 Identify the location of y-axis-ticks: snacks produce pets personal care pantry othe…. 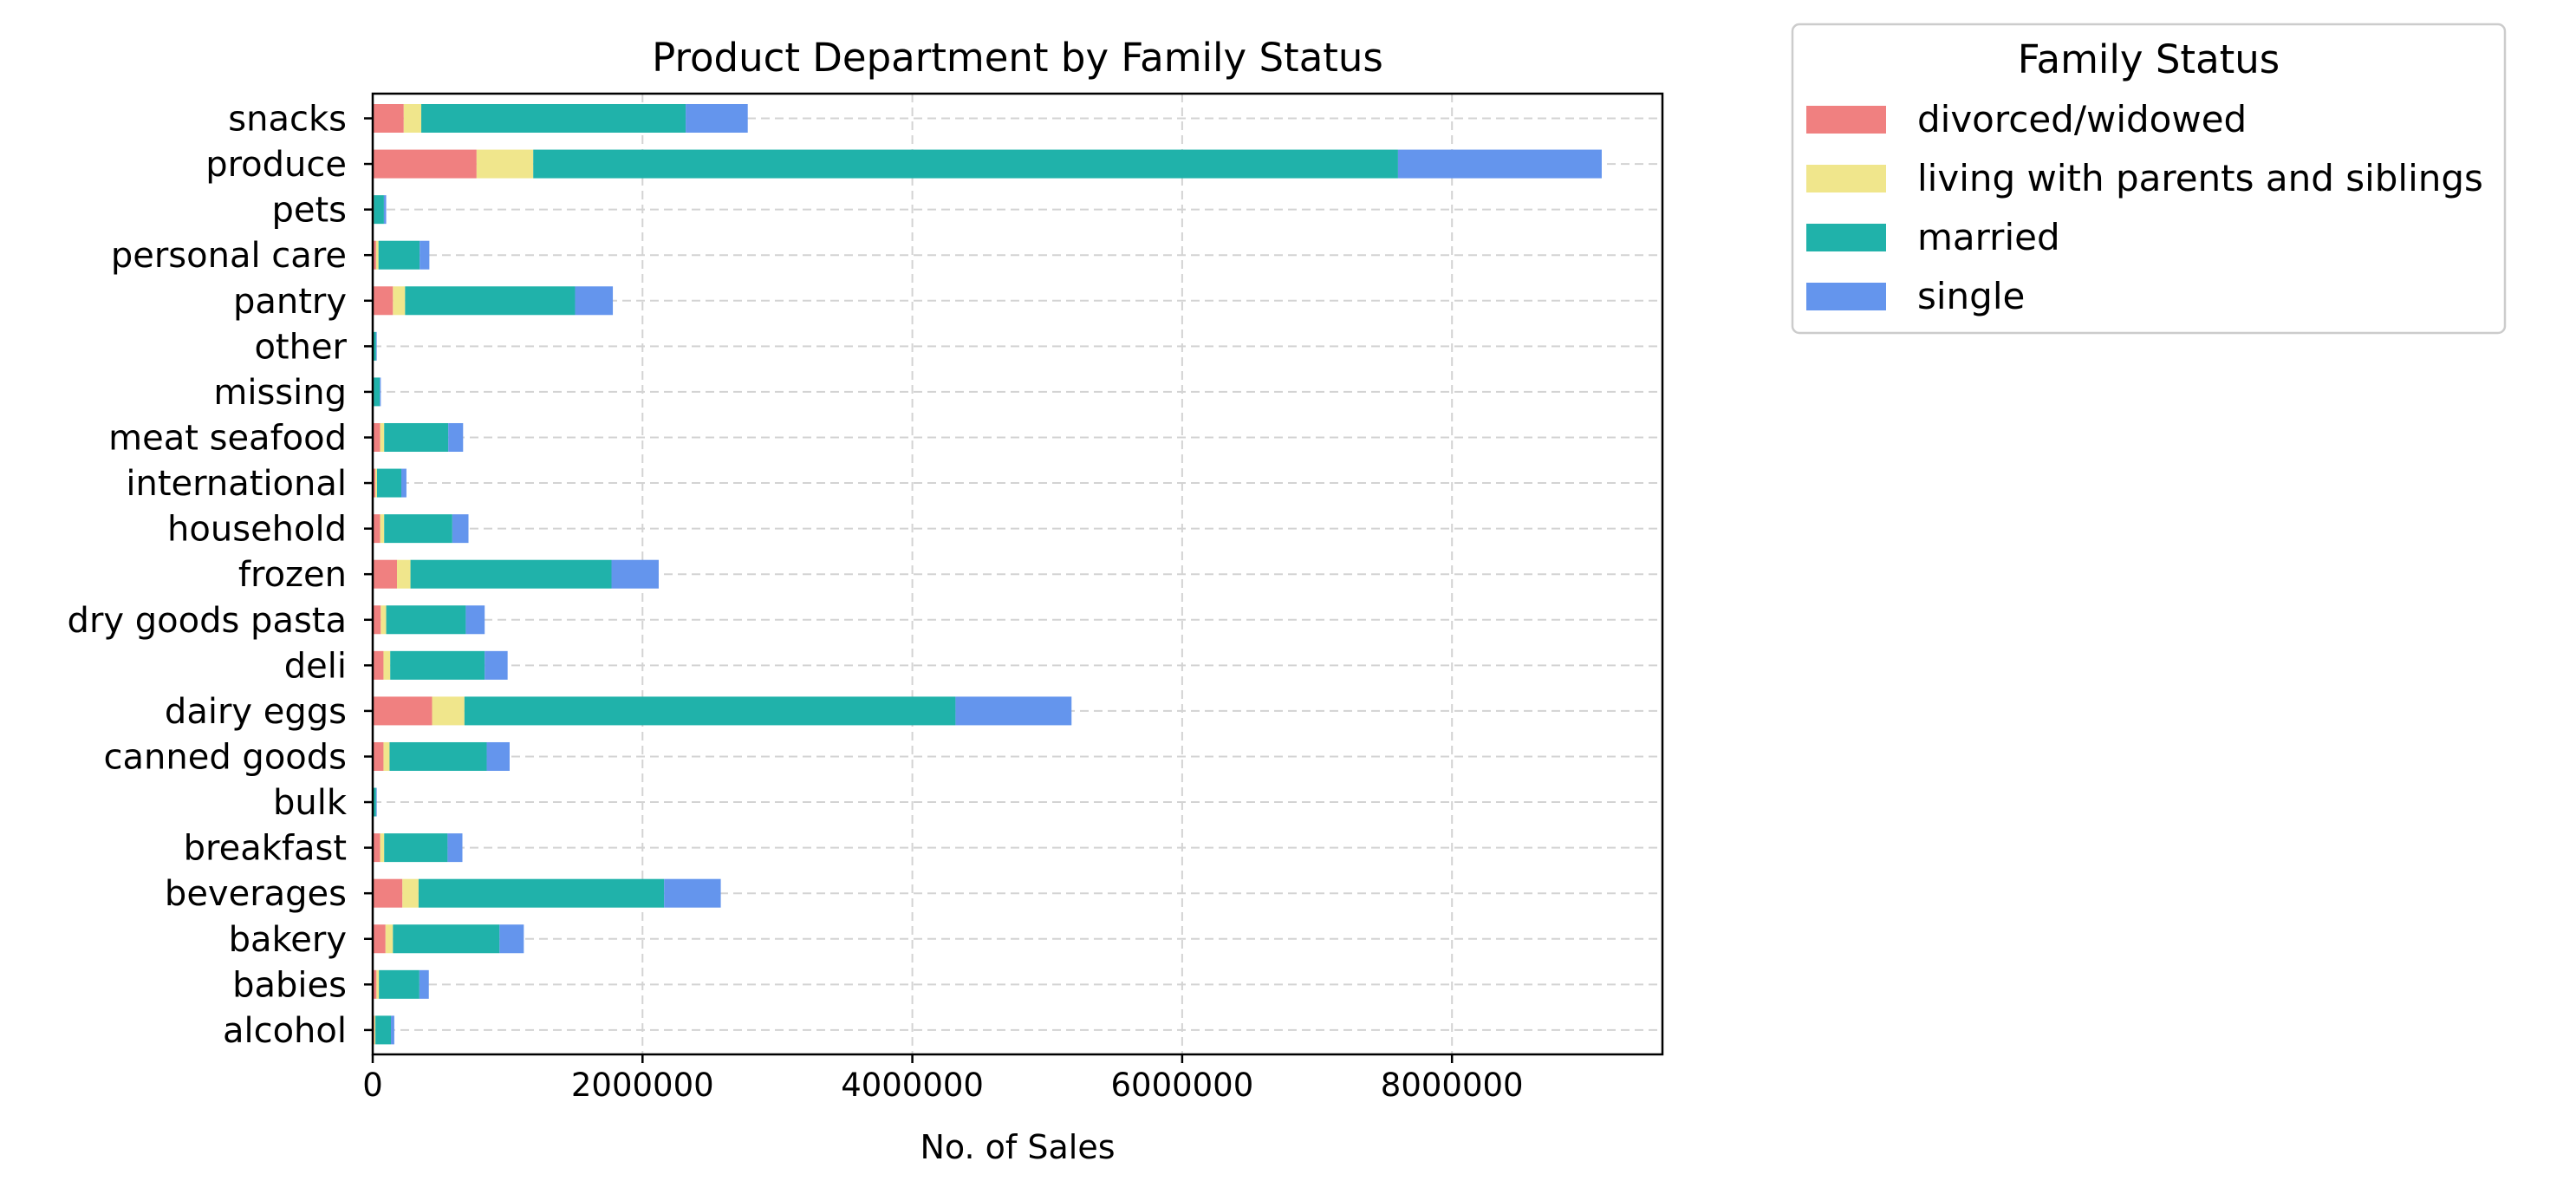
(220, 575).